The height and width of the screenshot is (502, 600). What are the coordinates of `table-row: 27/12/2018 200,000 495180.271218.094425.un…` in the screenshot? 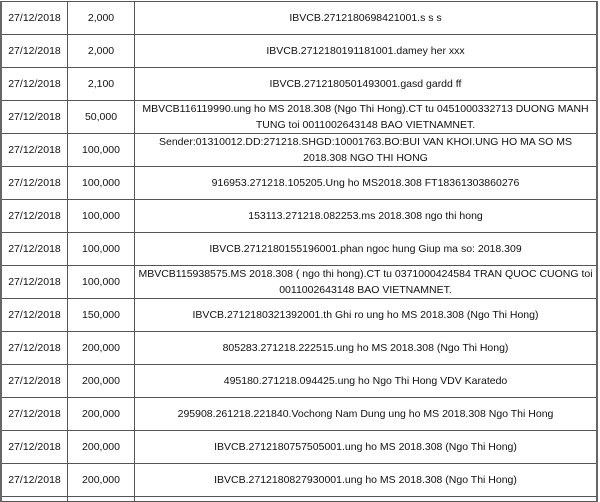 It's located at (299, 381).